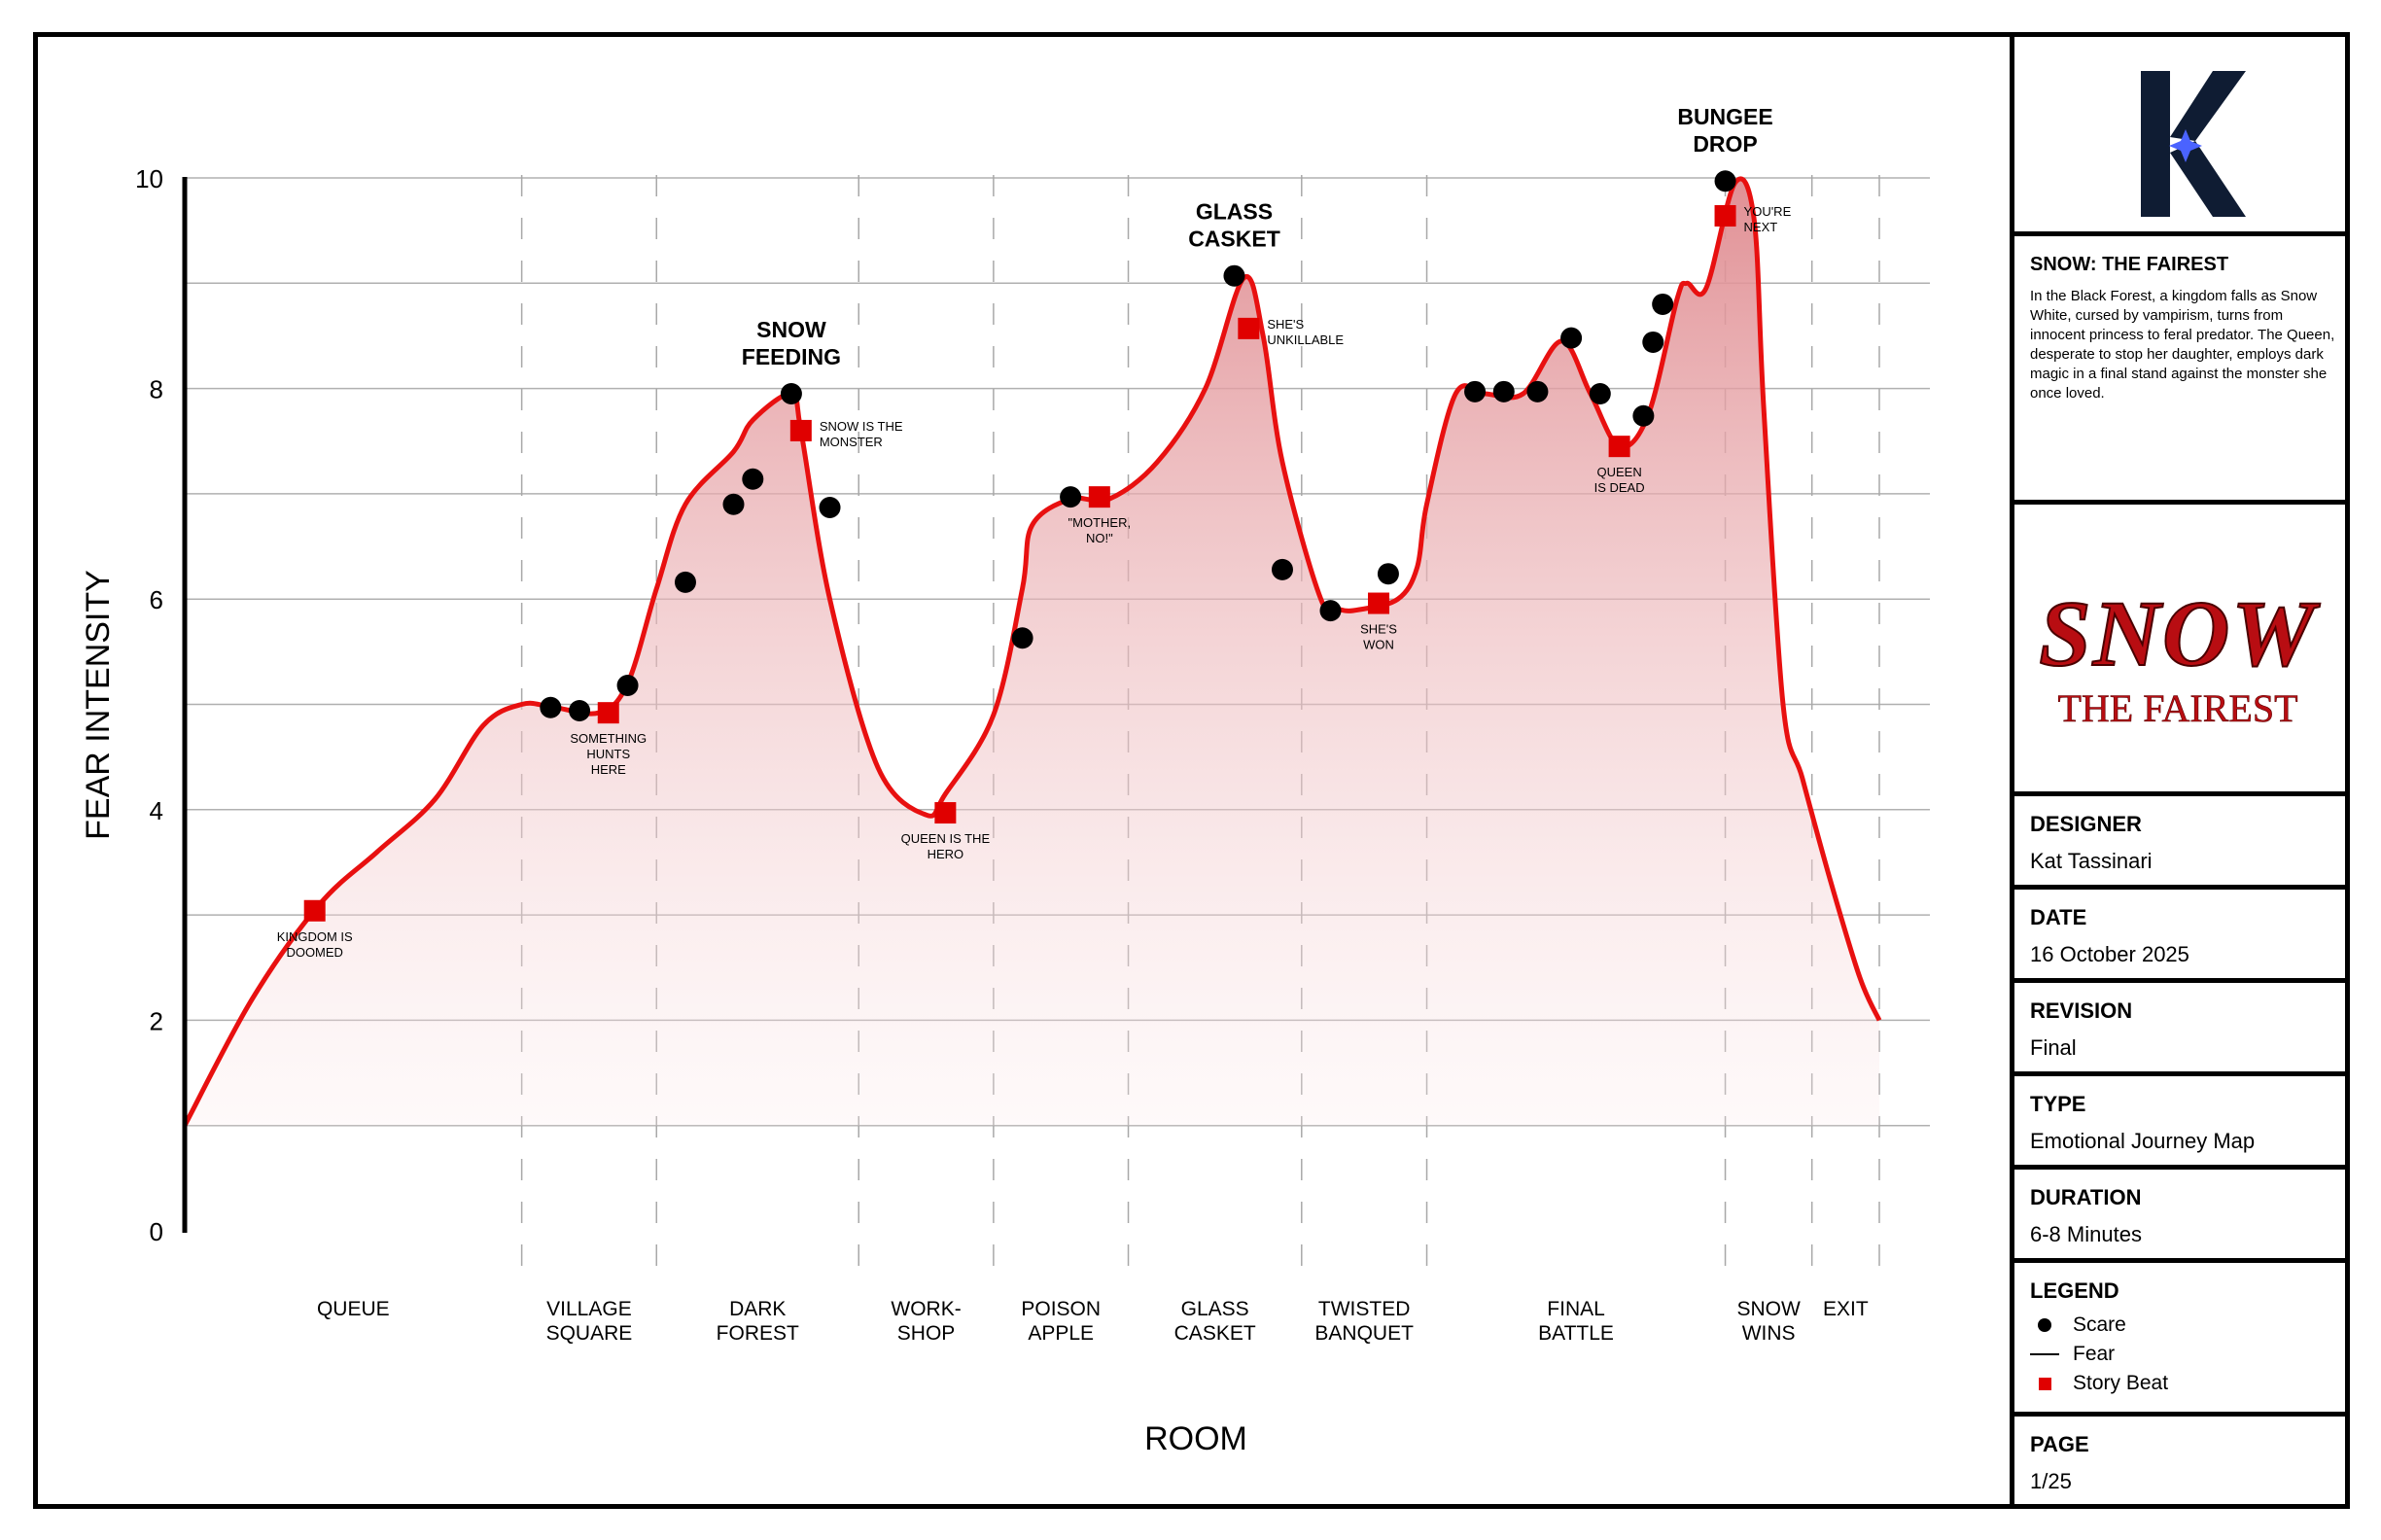 Image resolution: width=2381 pixels, height=1540 pixels. What do you see at coordinates (2094, 1354) in the screenshot?
I see `legend-fear-label: Fear` at bounding box center [2094, 1354].